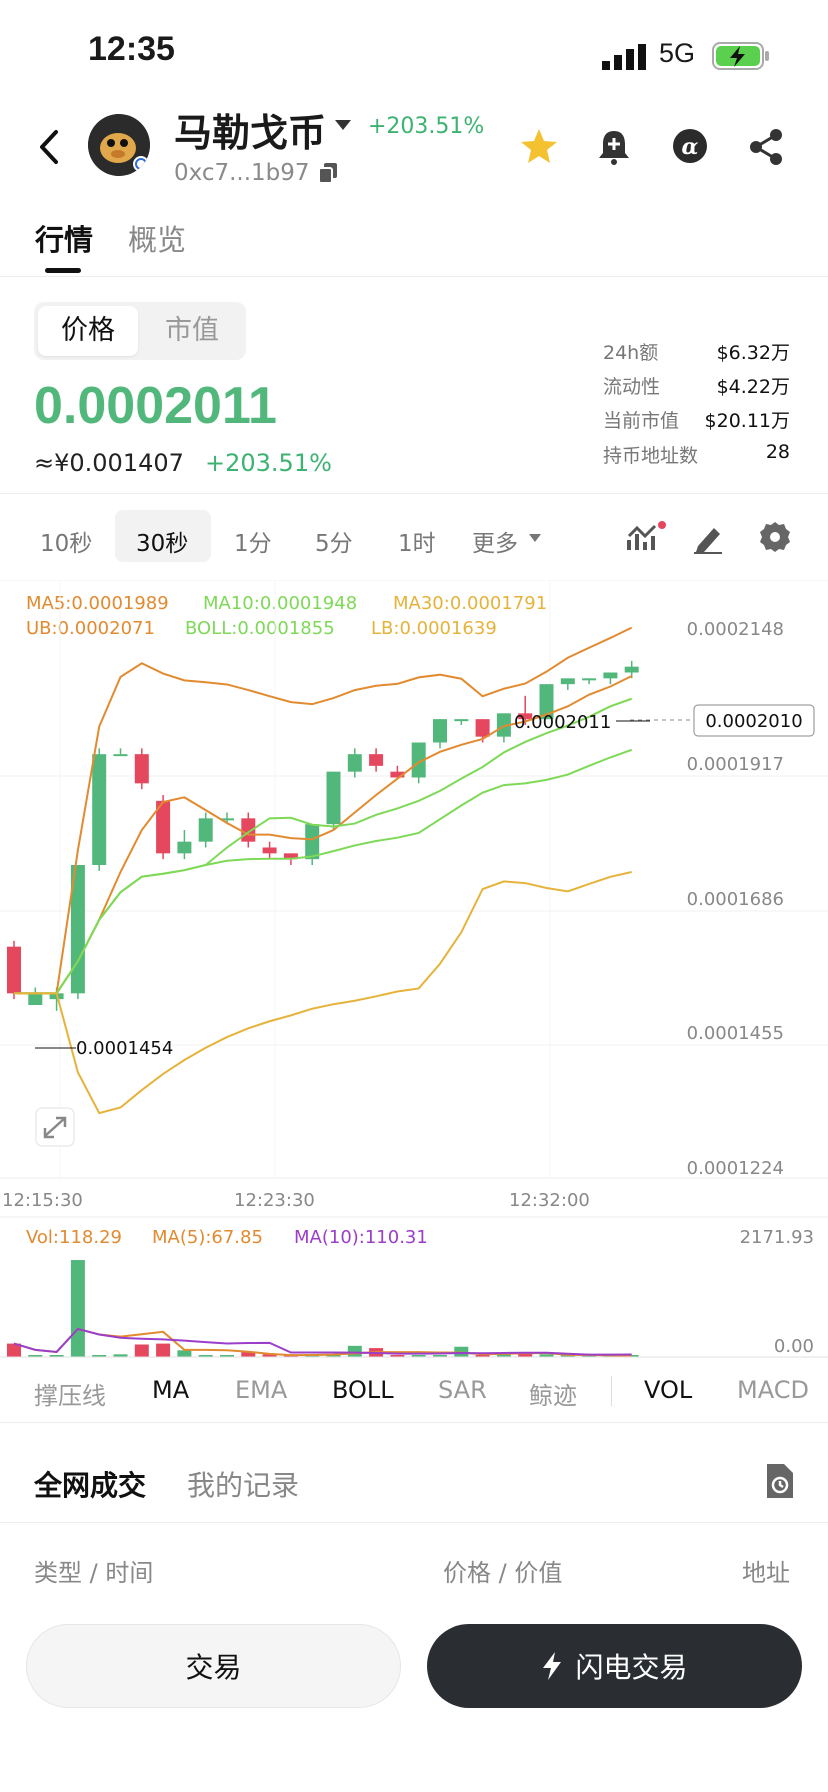 The height and width of the screenshot is (1792, 828). What do you see at coordinates (274, 1200) in the screenshot?
I see `x-tick: 12:23:30` at bounding box center [274, 1200].